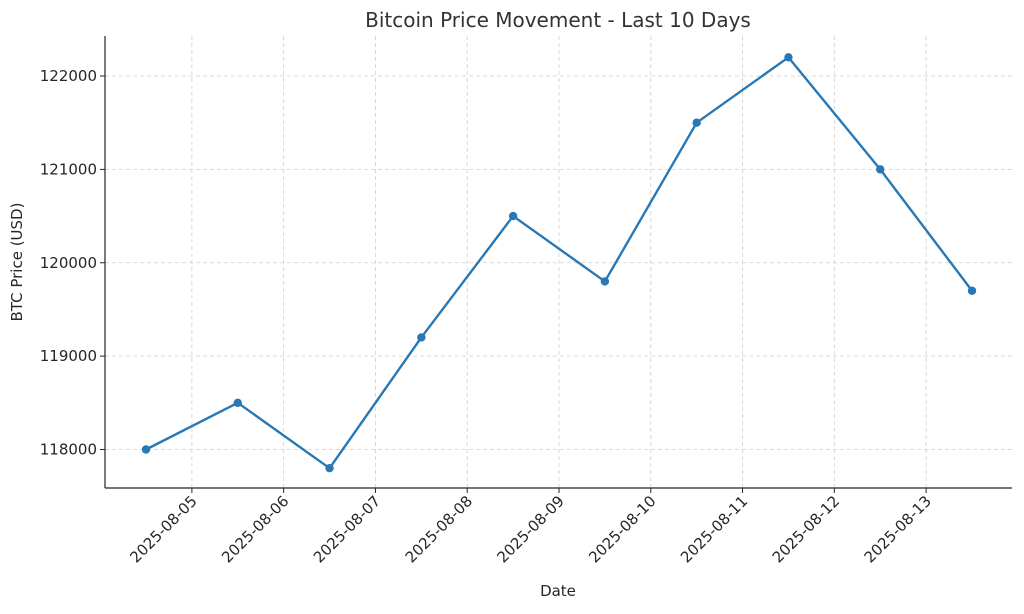 The width and height of the screenshot is (1024, 614). I want to click on y-tick-label: 120000, so click(68, 263).